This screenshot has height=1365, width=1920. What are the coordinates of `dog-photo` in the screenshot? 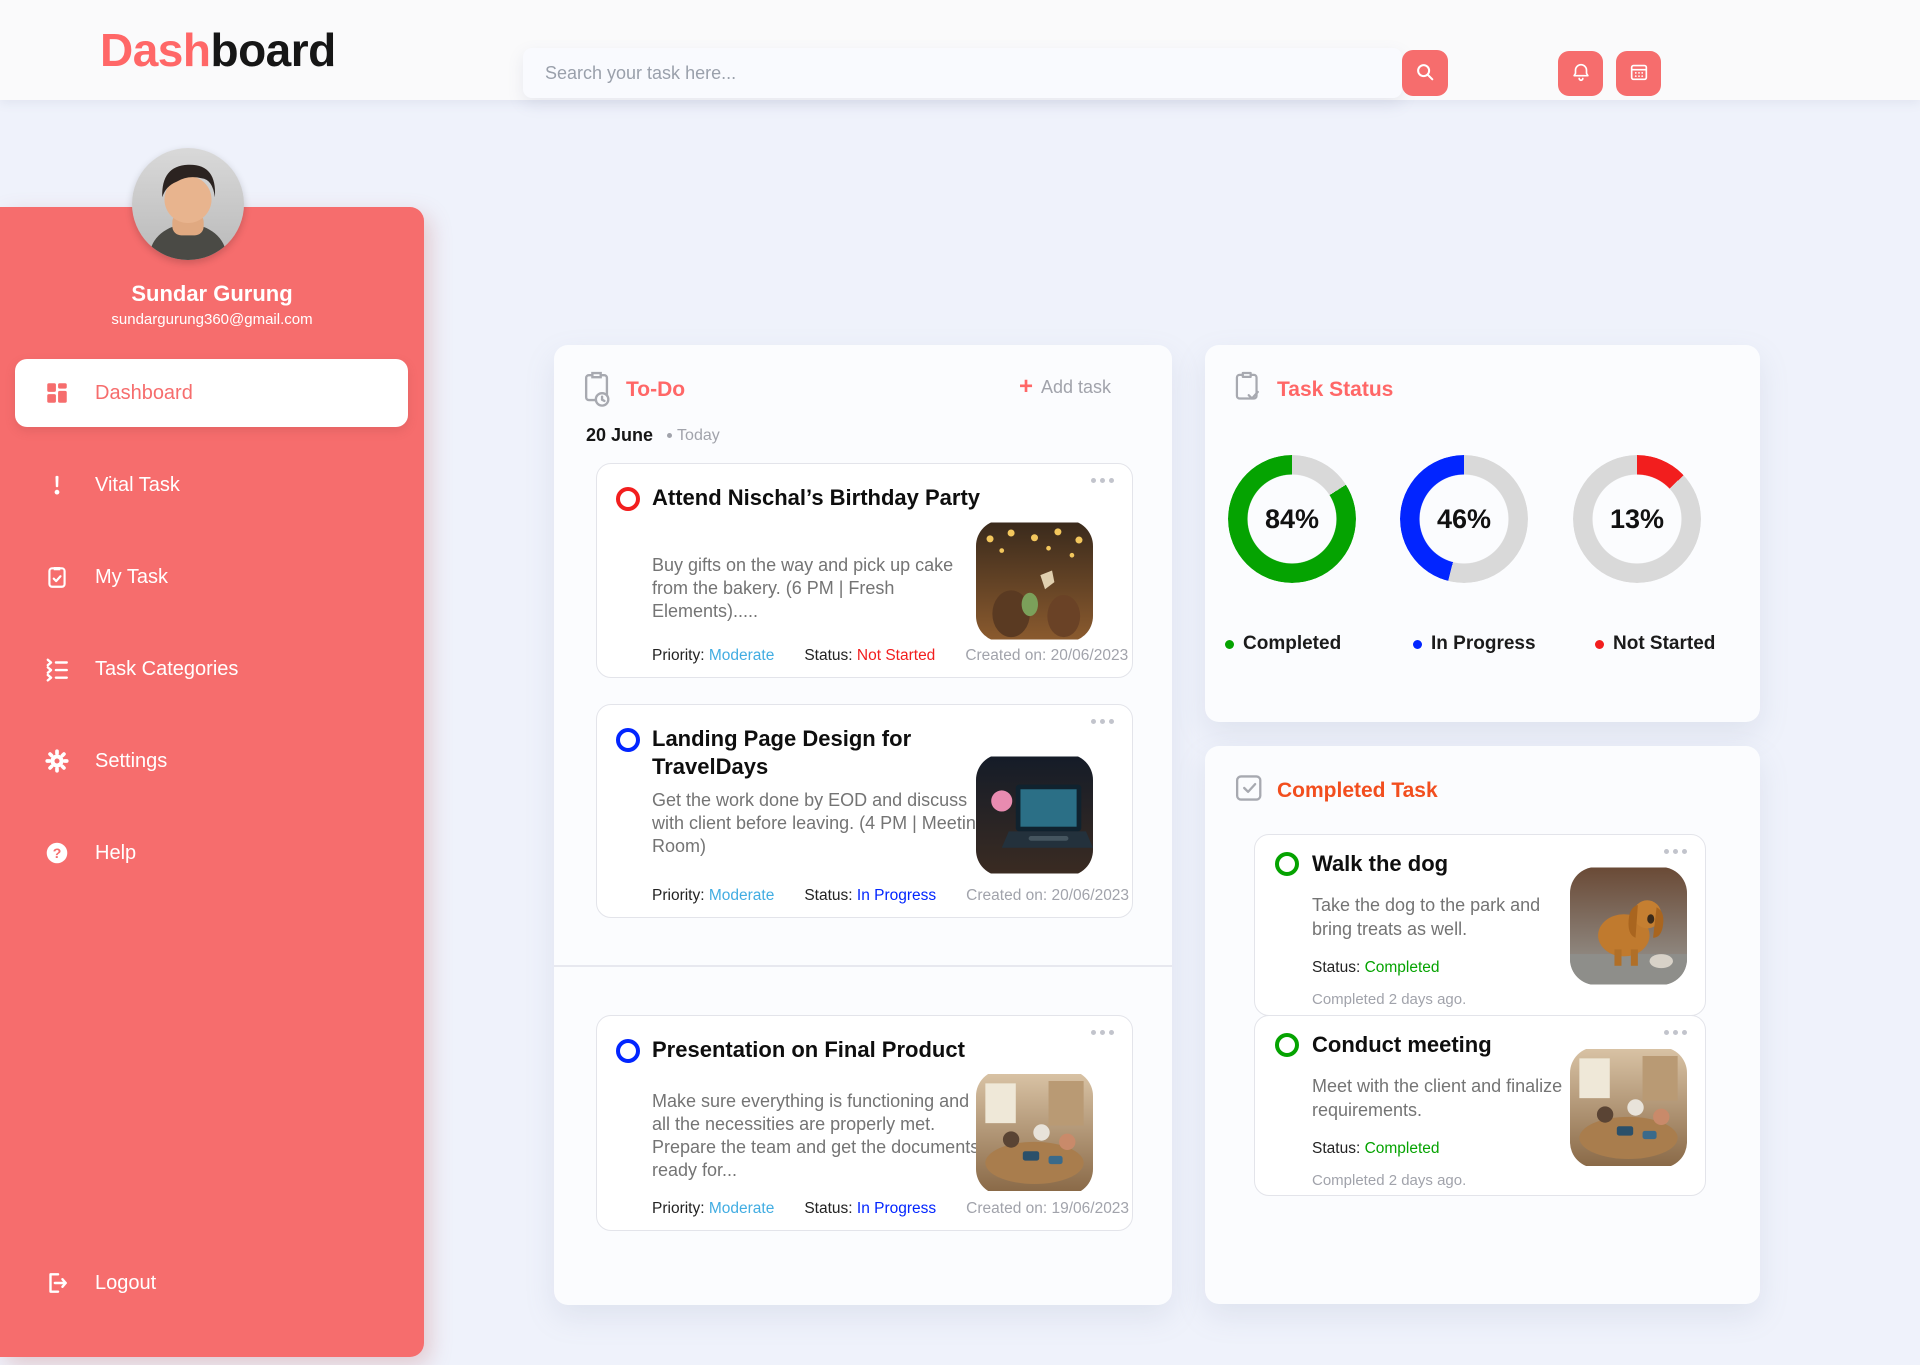 It's located at (1628, 926).